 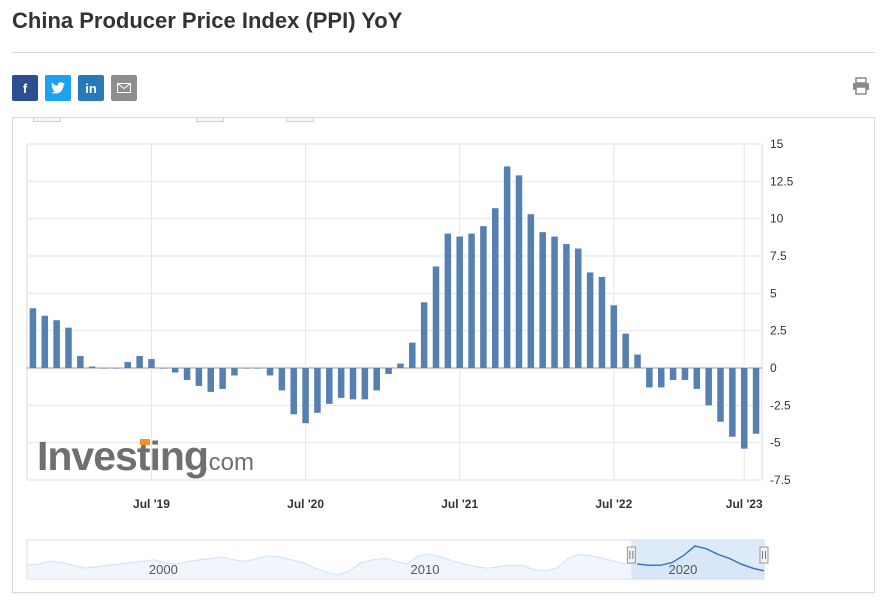 What do you see at coordinates (778, 331) in the screenshot?
I see `y-tick-label: 2.5` at bounding box center [778, 331].